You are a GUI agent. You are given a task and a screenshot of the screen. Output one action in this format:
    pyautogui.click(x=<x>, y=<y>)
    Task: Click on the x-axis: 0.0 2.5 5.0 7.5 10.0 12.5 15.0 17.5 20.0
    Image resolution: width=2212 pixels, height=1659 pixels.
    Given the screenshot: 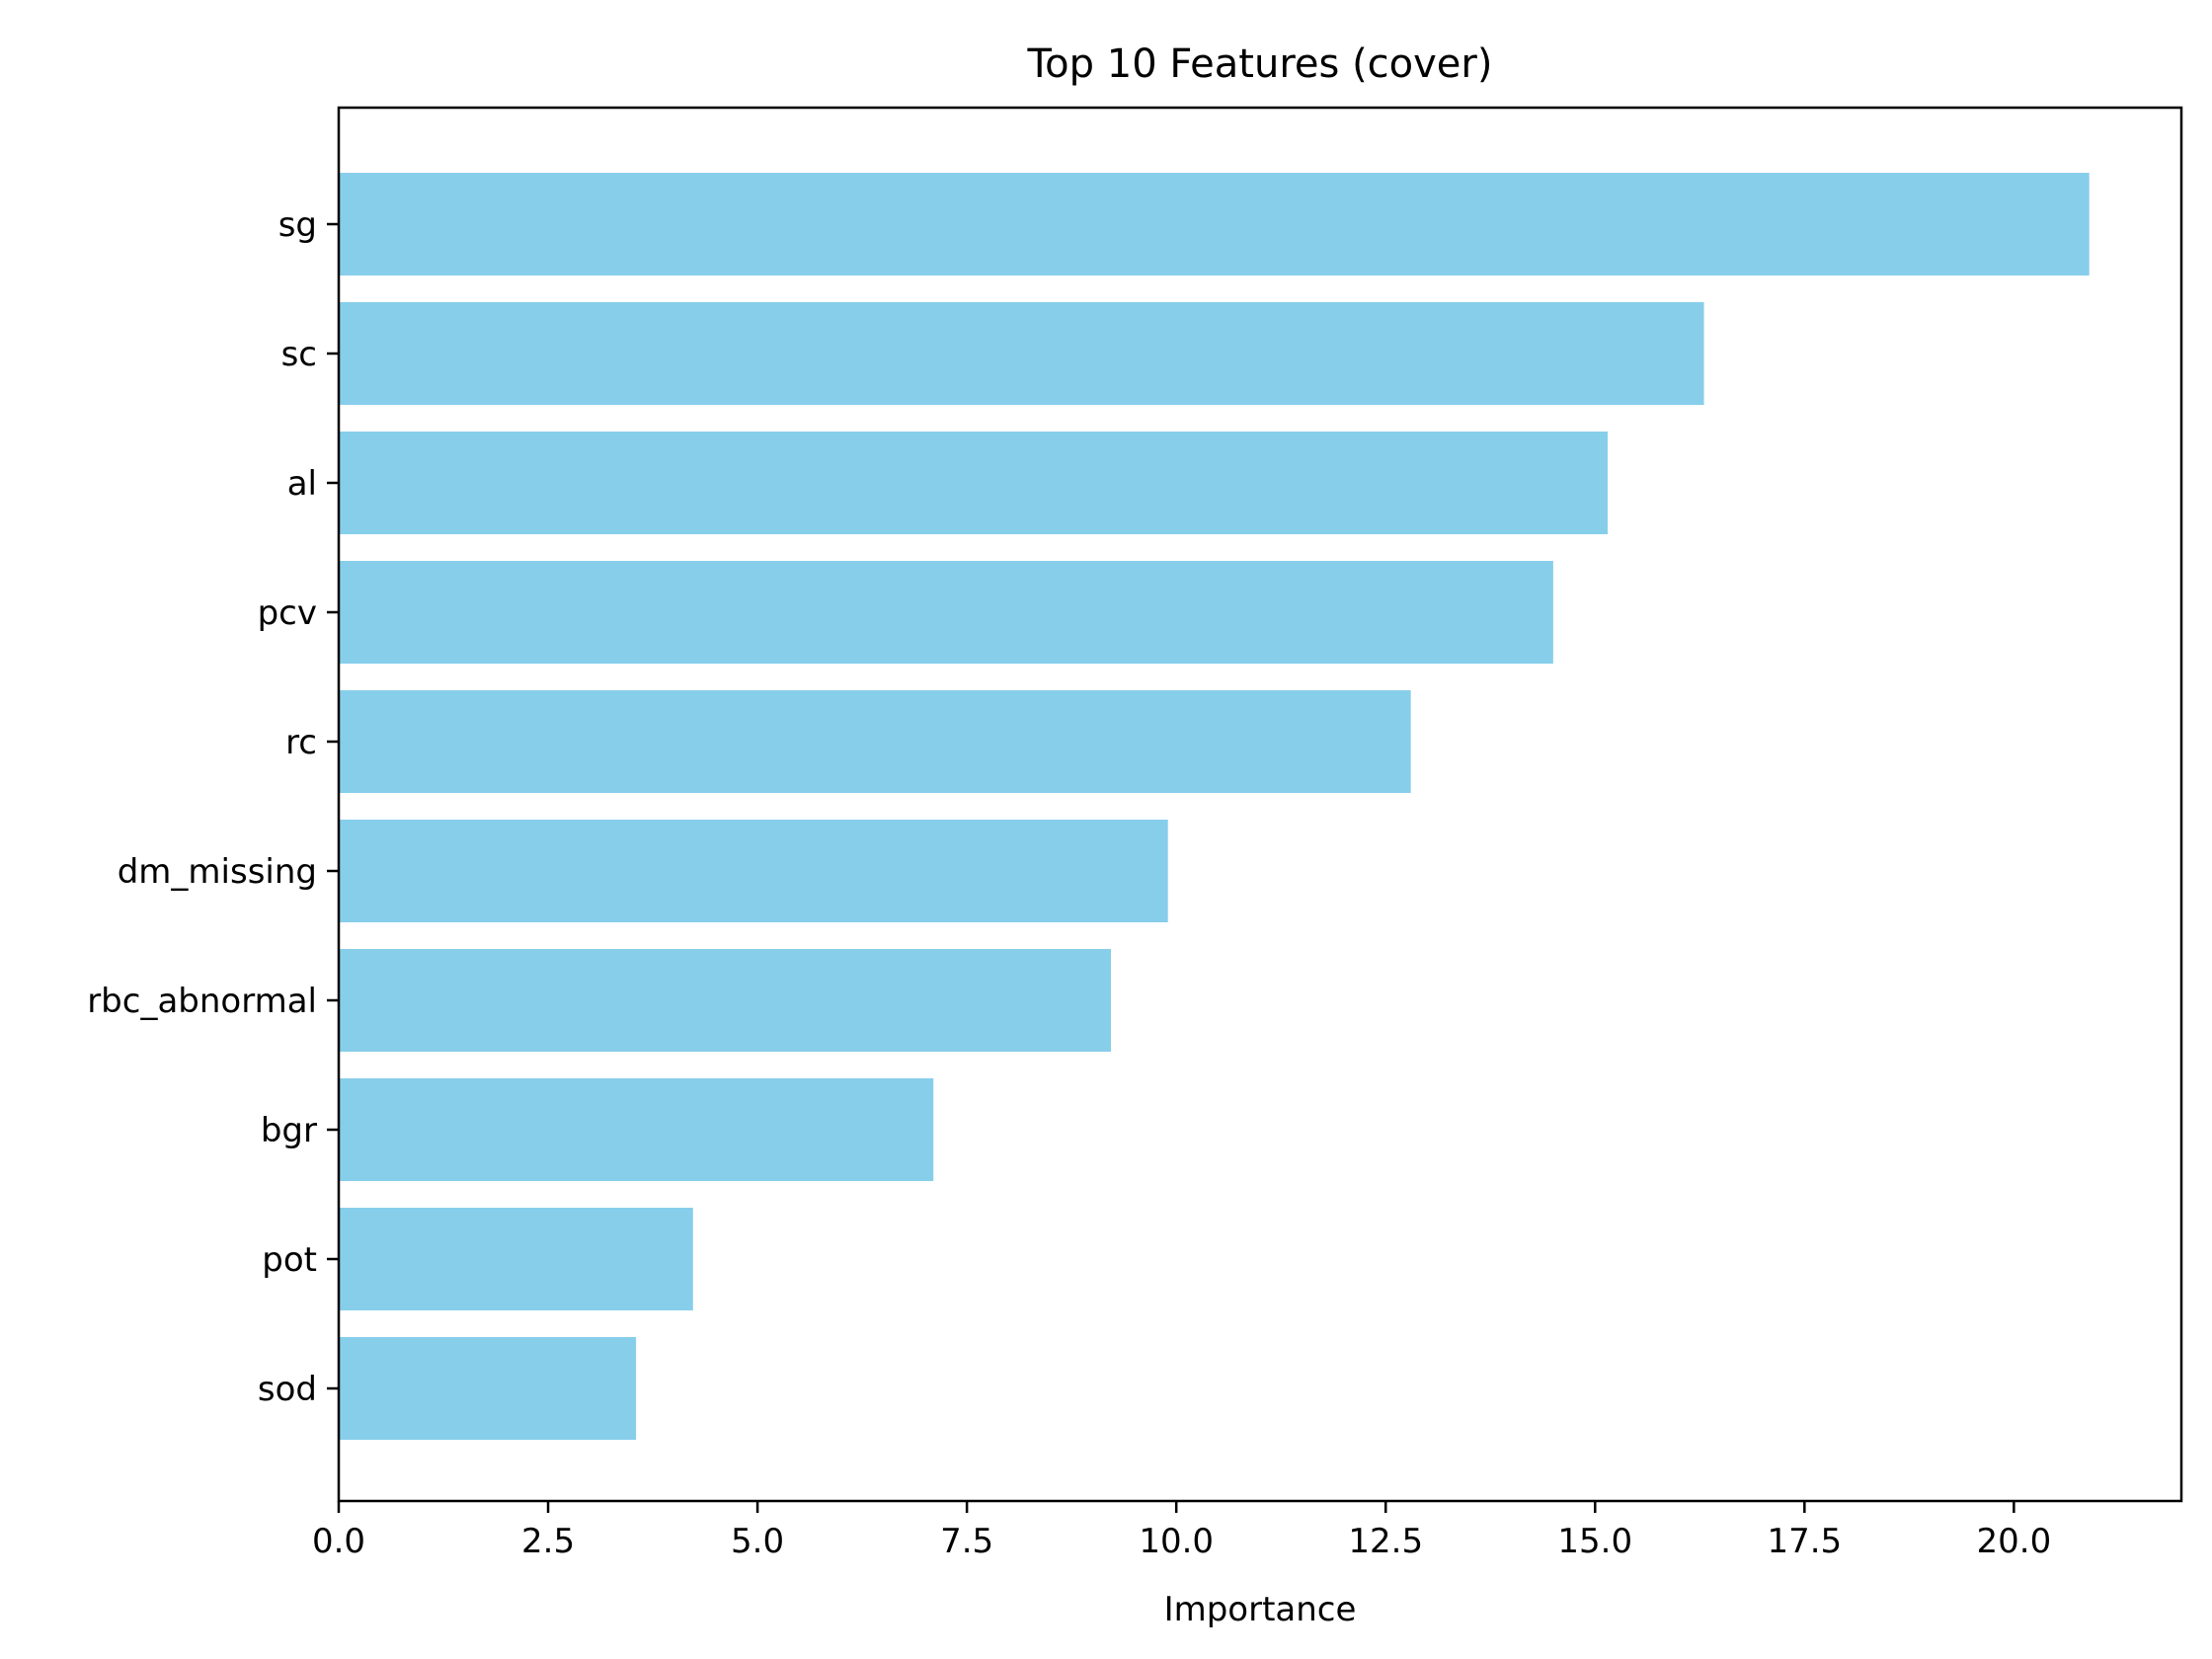 What is the action you would take?
    pyautogui.click(x=1182, y=1531)
    